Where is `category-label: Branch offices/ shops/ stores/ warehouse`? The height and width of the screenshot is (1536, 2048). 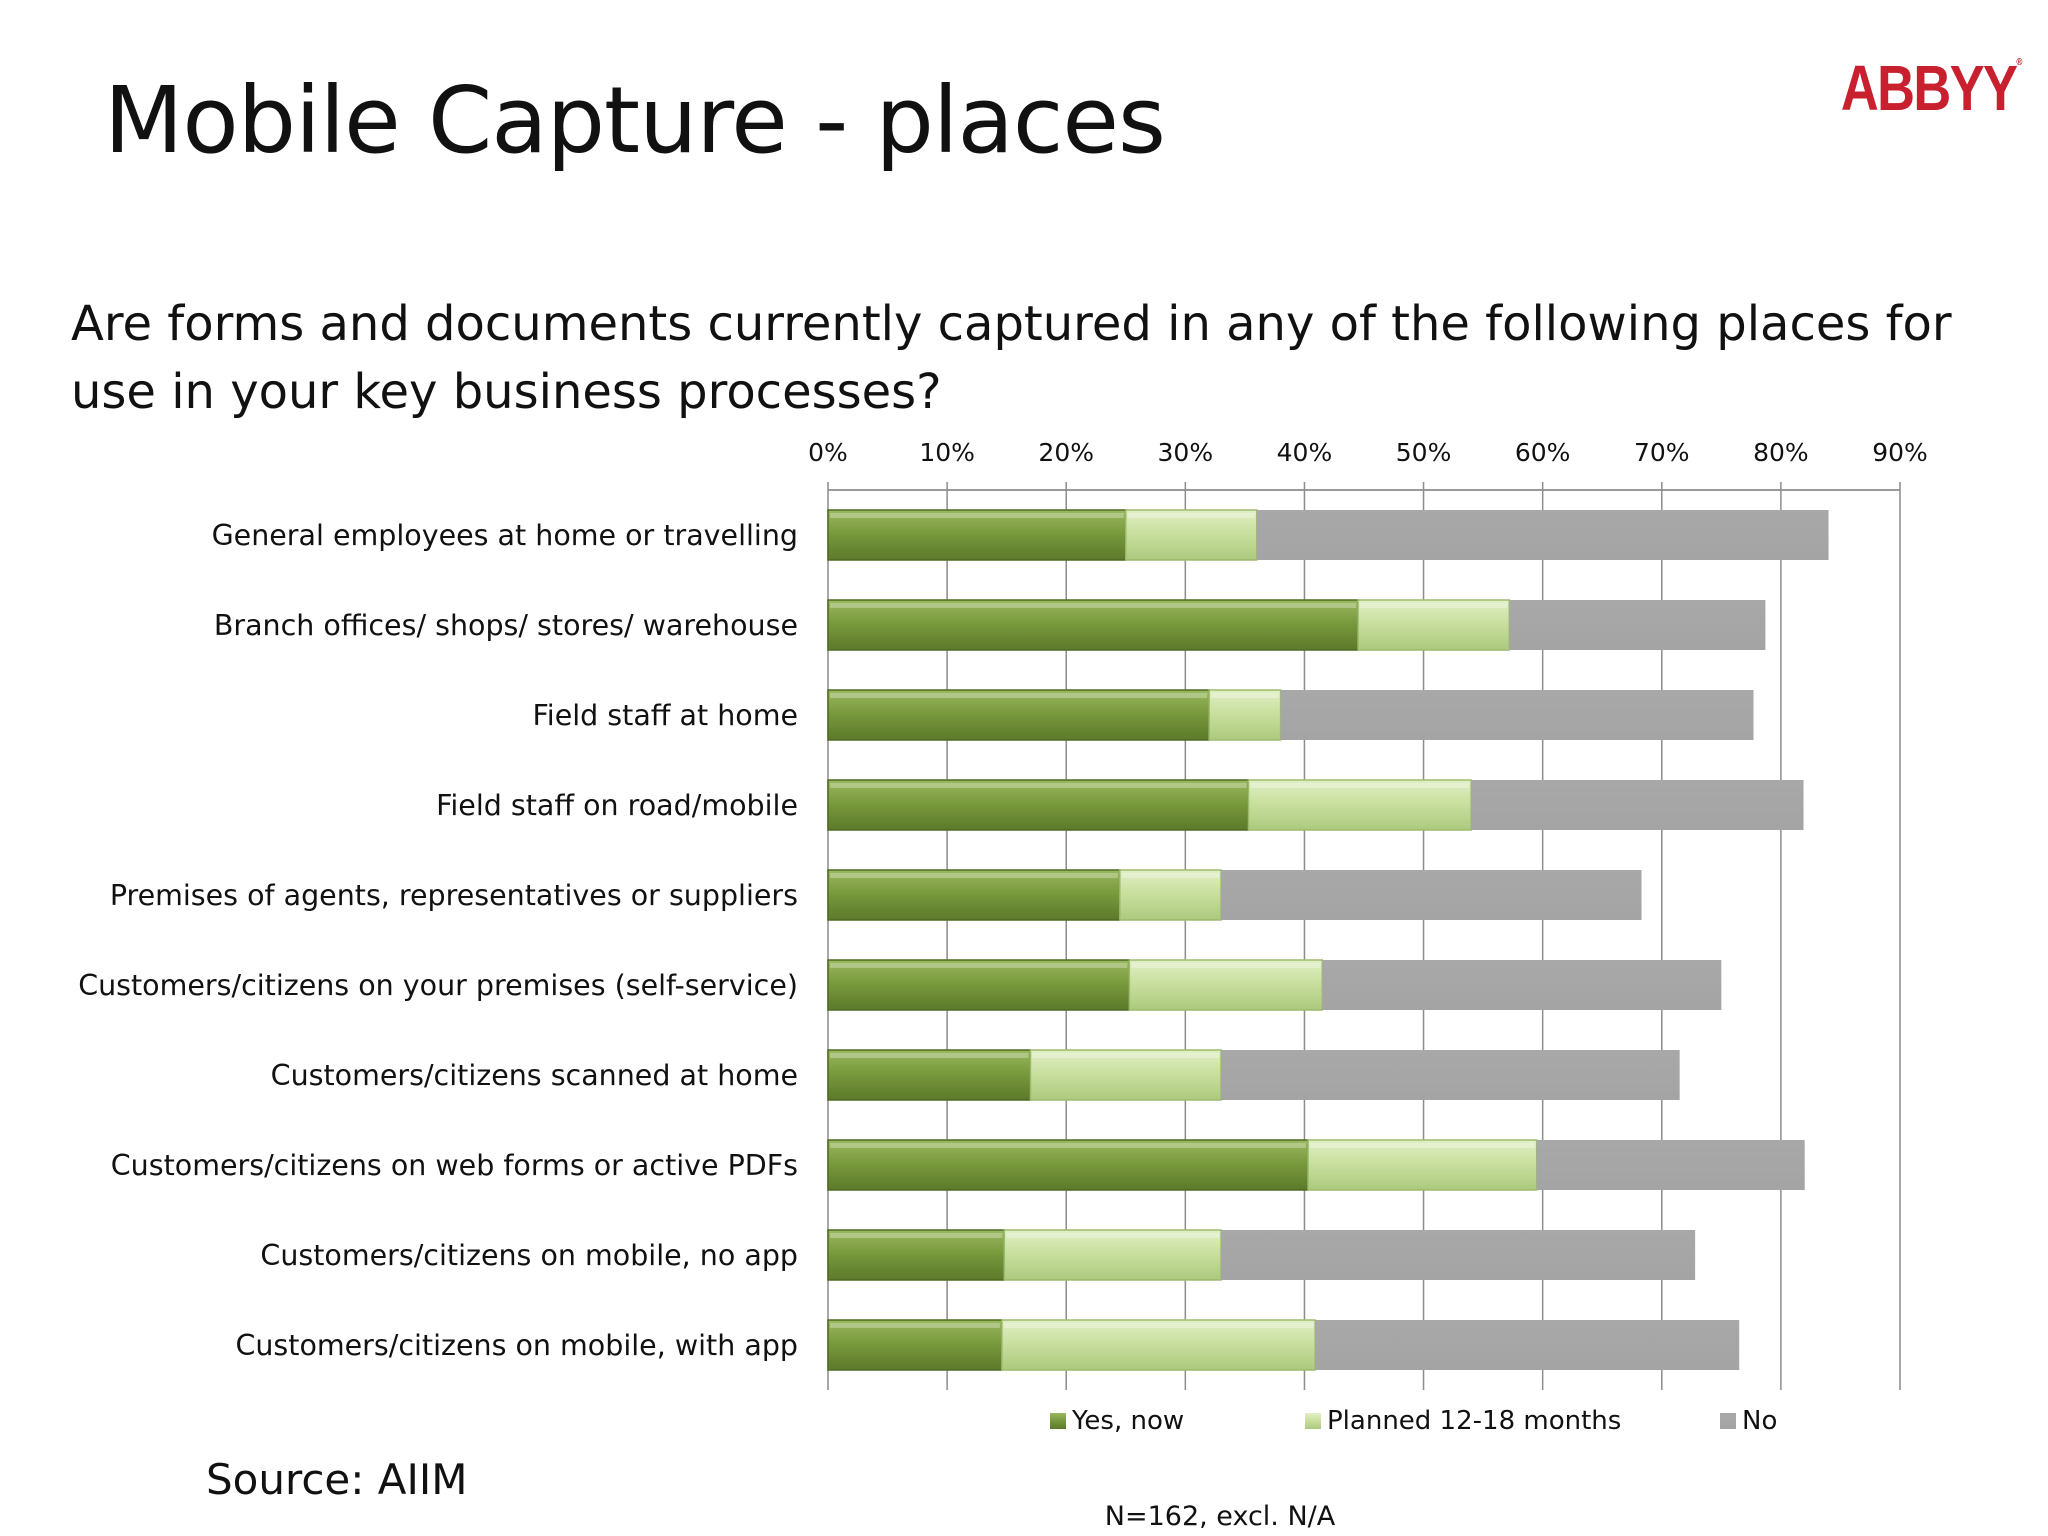 category-label: Branch offices/ shops/ stores/ warehouse is located at coordinates (506, 625).